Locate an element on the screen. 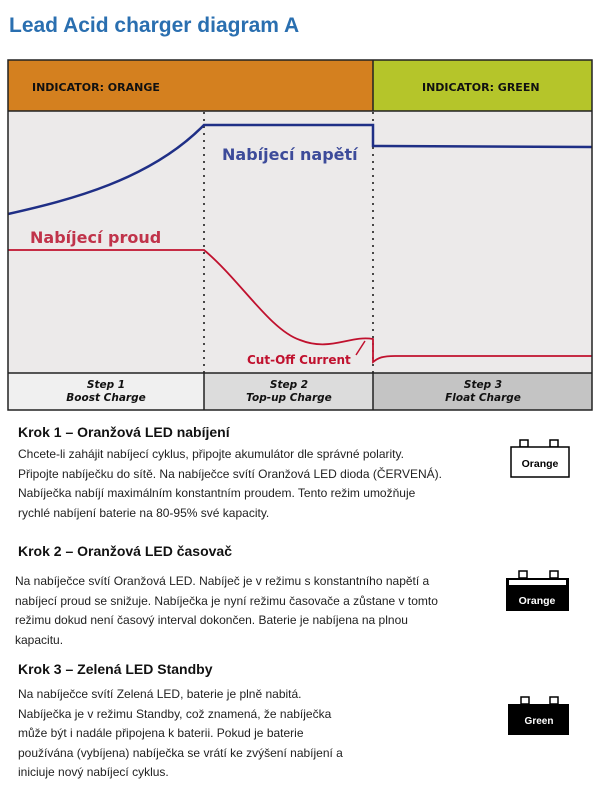 The width and height of the screenshot is (602, 796). voltage-label: Nabíjecí napětí is located at coordinates (290, 154).